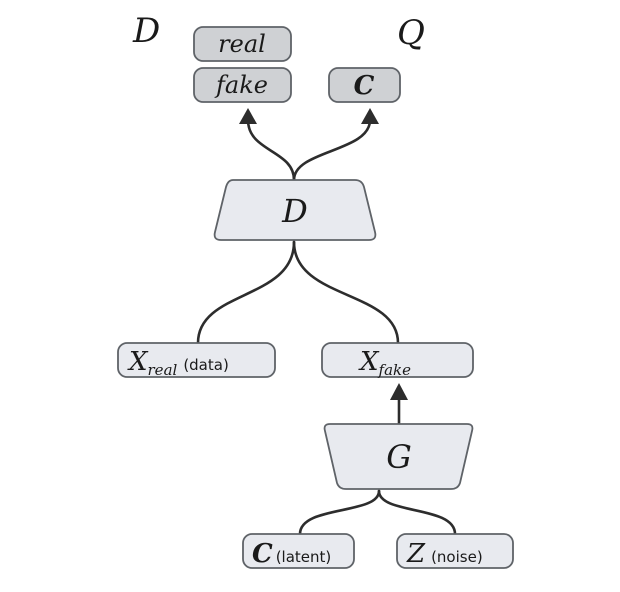  What do you see at coordinates (346, 292) in the screenshot?
I see `wire-xfake-to-d` at bounding box center [346, 292].